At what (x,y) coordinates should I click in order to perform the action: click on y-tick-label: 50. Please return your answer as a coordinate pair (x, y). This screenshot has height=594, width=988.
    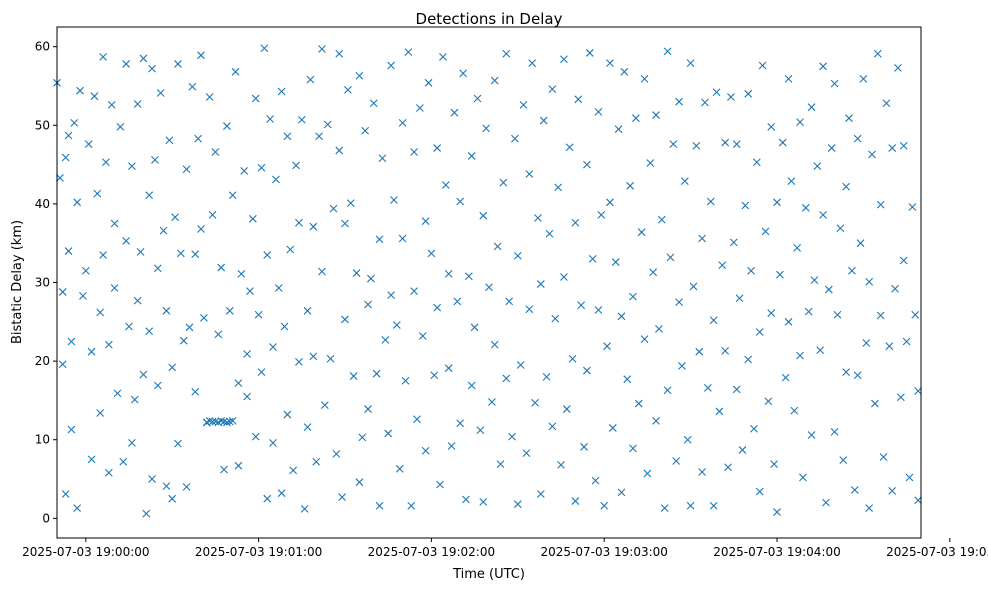
    Looking at the image, I should click on (42, 125).